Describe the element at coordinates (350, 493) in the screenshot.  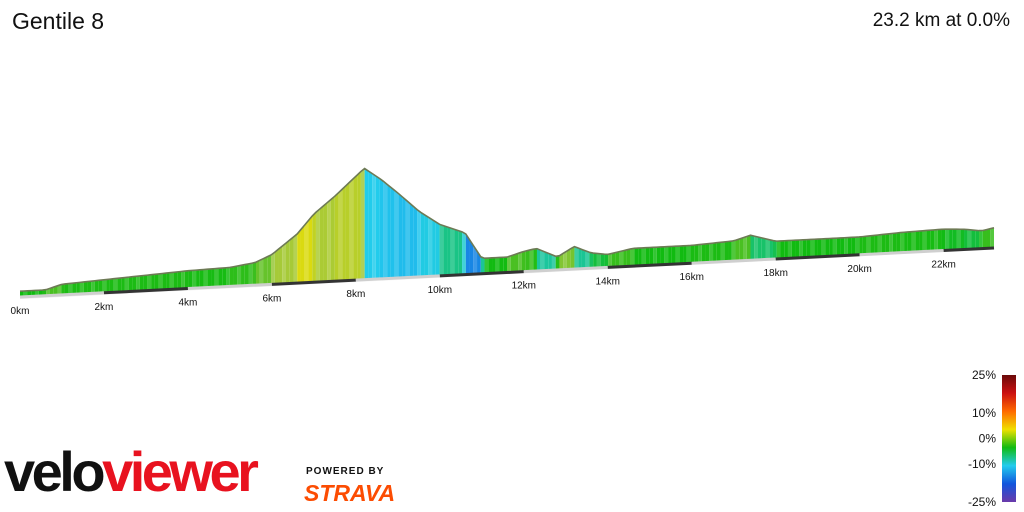
I see `strava-logo: STRAVA` at that location.